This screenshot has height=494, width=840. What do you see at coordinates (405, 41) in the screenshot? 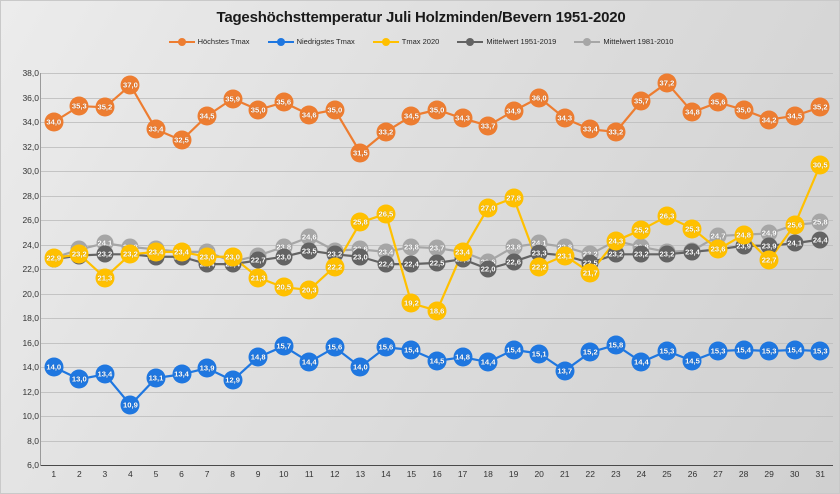
I see `legend-item-2: Tmax 2020` at bounding box center [405, 41].